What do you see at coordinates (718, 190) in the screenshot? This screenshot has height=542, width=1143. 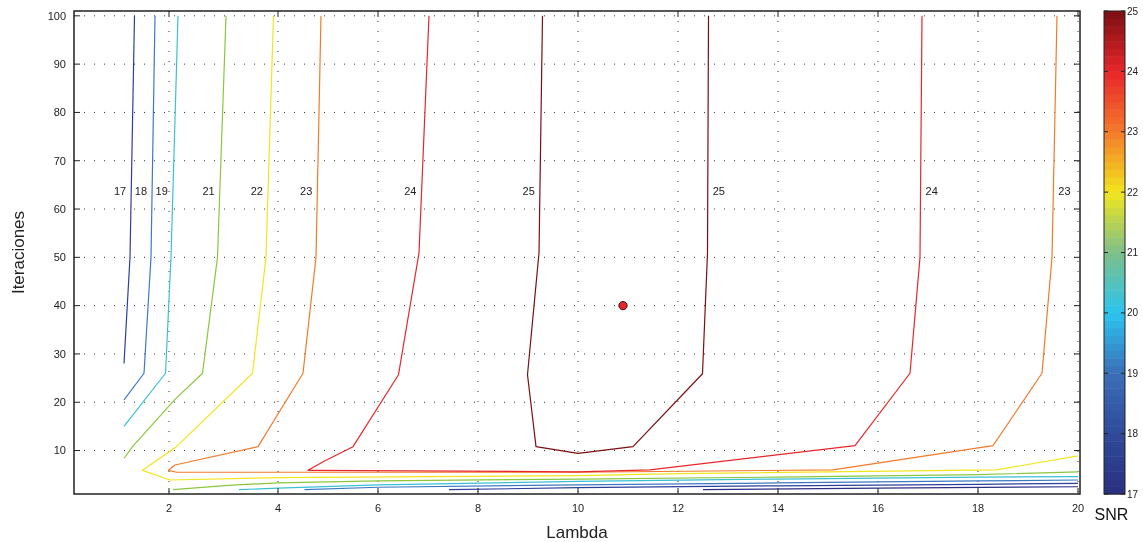 I see `series-label: 25` at bounding box center [718, 190].